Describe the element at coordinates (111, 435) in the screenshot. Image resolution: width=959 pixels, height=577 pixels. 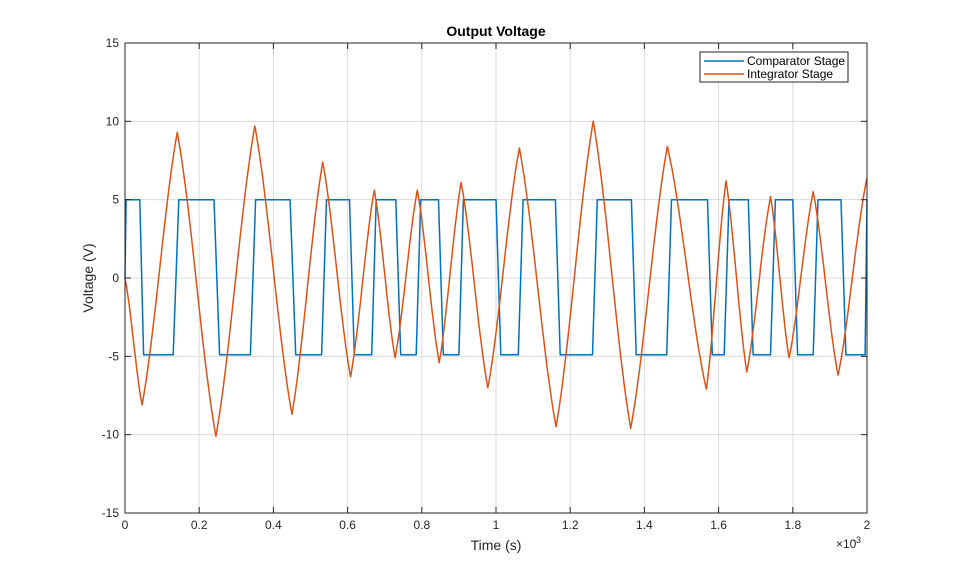
I see `y-tick-label: -10` at that location.